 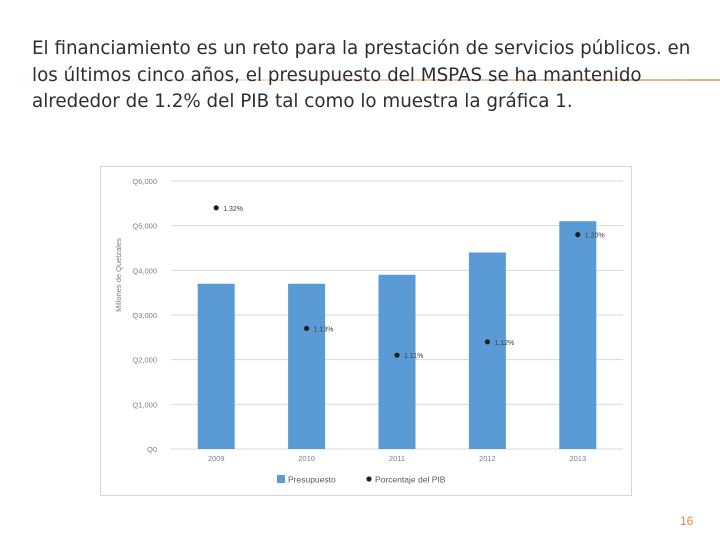 What do you see at coordinates (144, 404) in the screenshot?
I see `y-tick-label: Q1,000` at bounding box center [144, 404].